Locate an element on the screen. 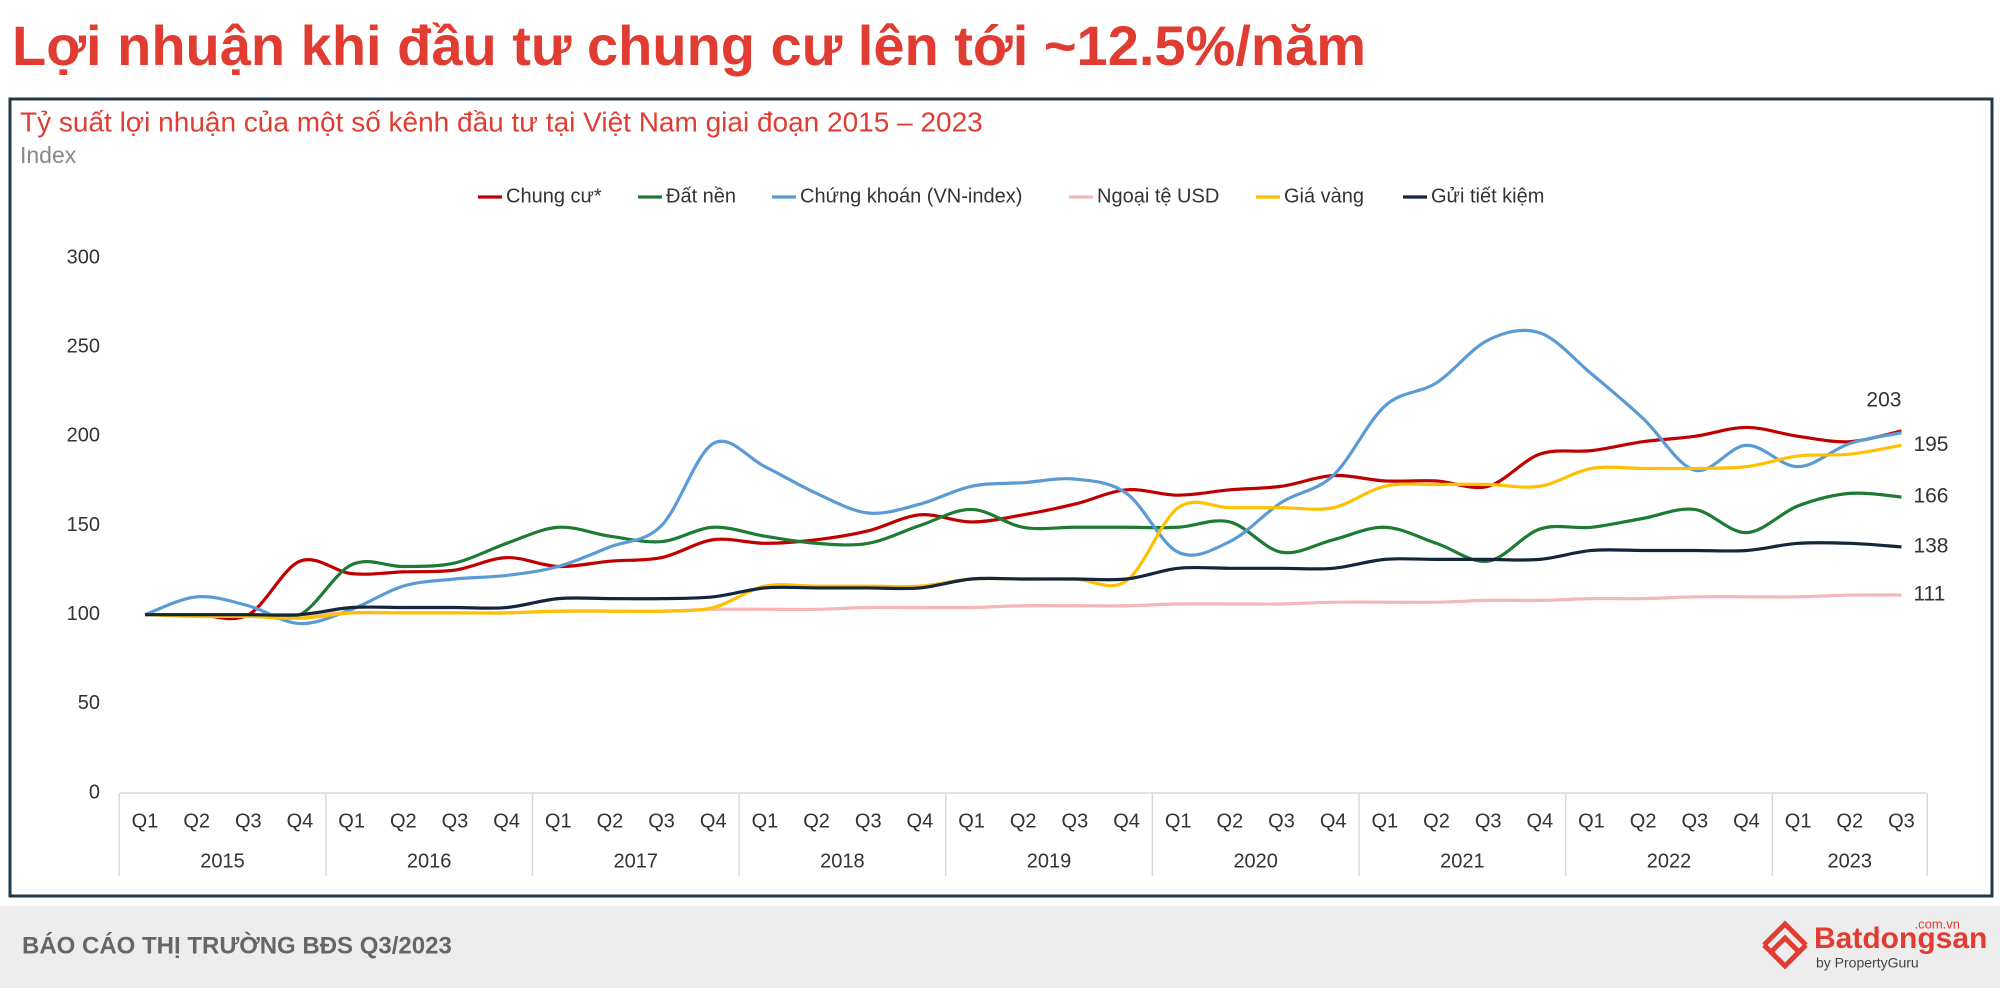 This screenshot has height=993, width=2000. year-label: 2023 is located at coordinates (1850, 861).